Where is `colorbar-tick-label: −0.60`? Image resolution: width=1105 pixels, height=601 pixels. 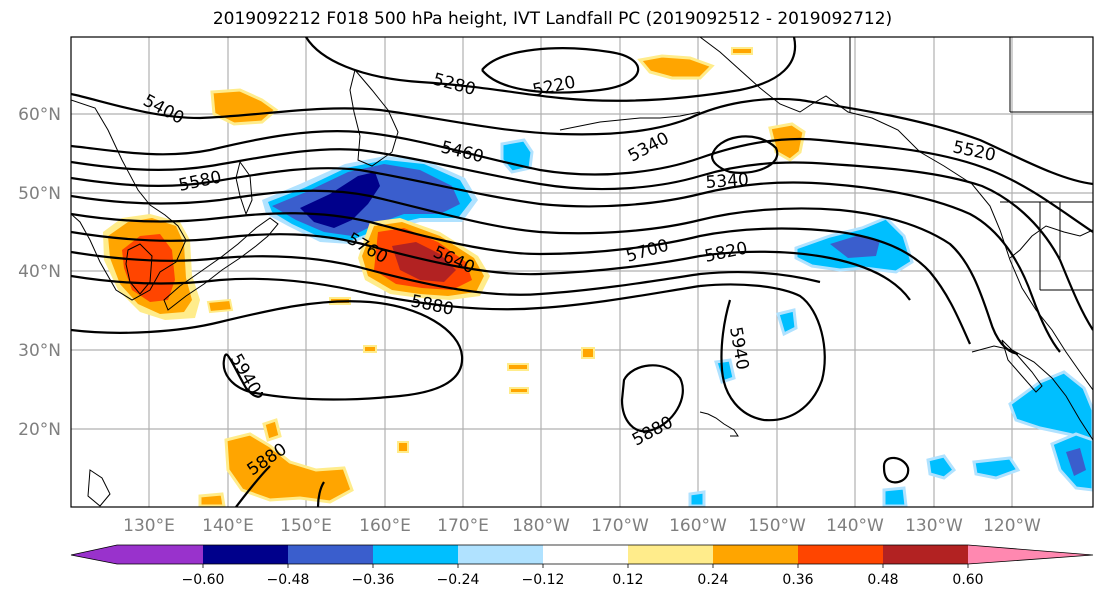 colorbar-tick-label: −0.60 is located at coordinates (203, 580).